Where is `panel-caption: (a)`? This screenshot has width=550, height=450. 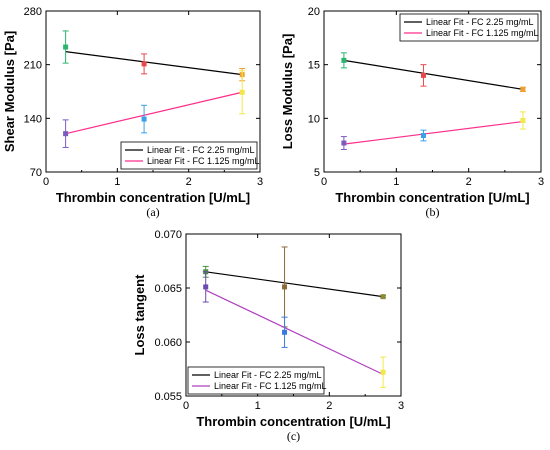
panel-caption: (a) is located at coordinates (152, 212).